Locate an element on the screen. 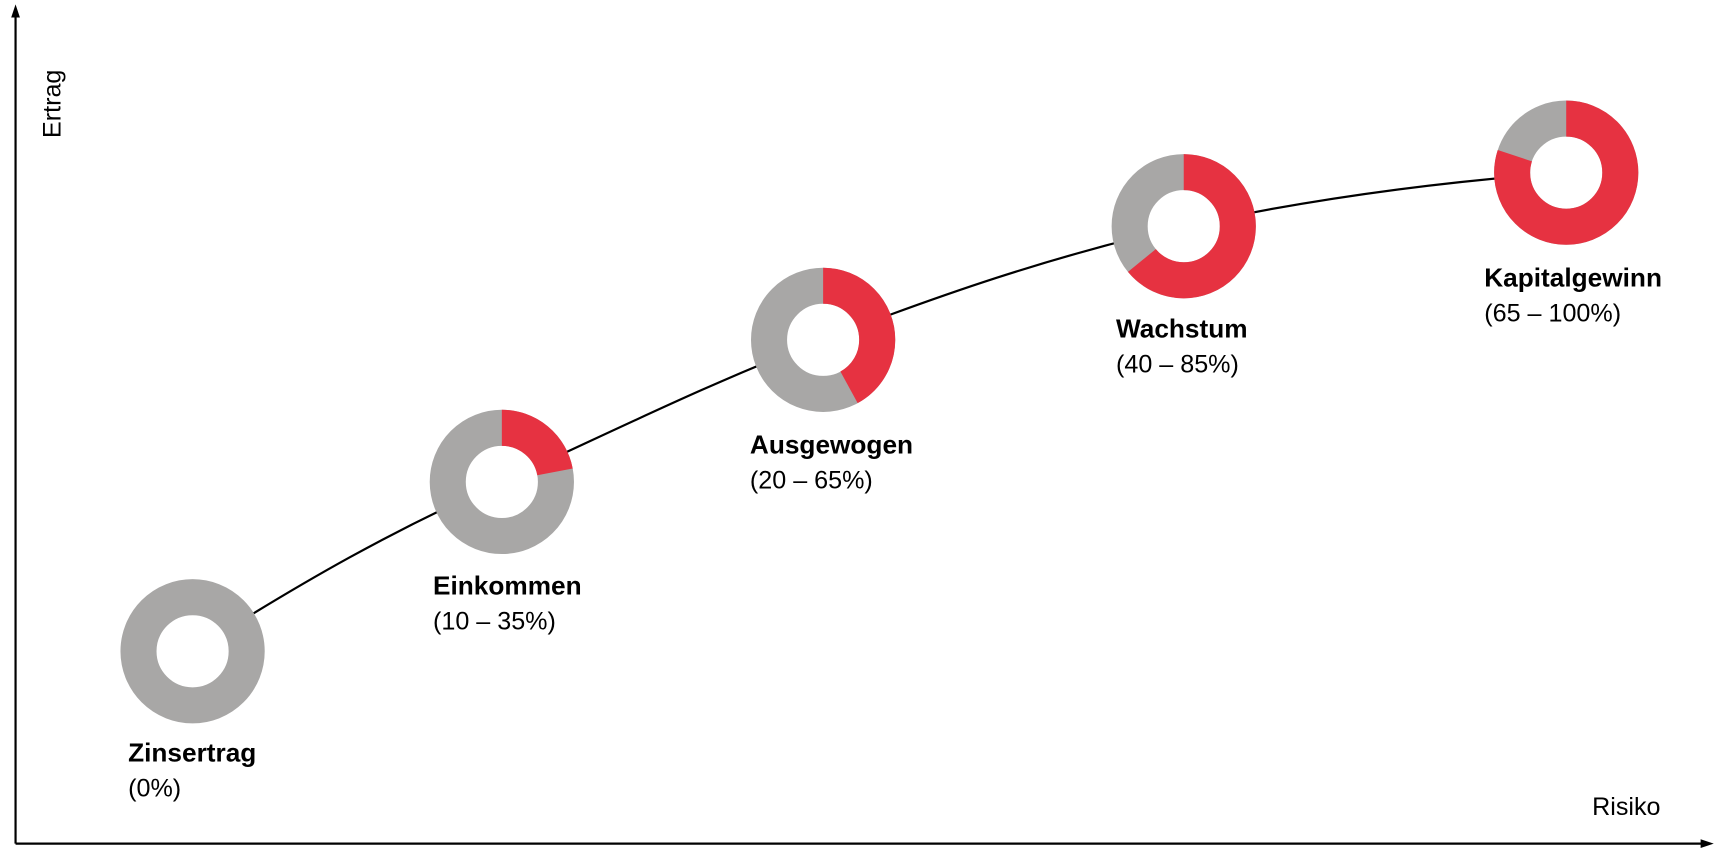 The height and width of the screenshot is (848, 1714). node-range: (65 – 100%) is located at coordinates (1552, 313).